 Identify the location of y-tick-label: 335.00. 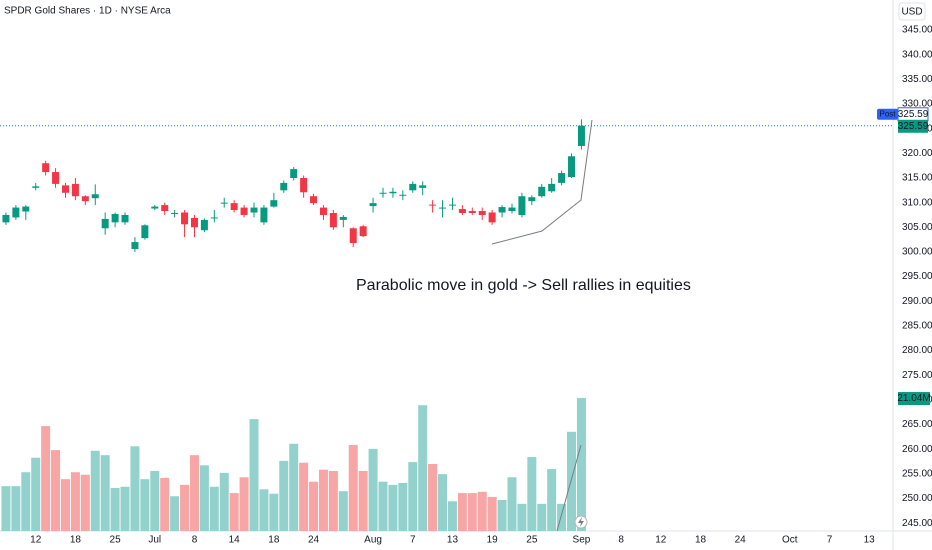
(917, 79).